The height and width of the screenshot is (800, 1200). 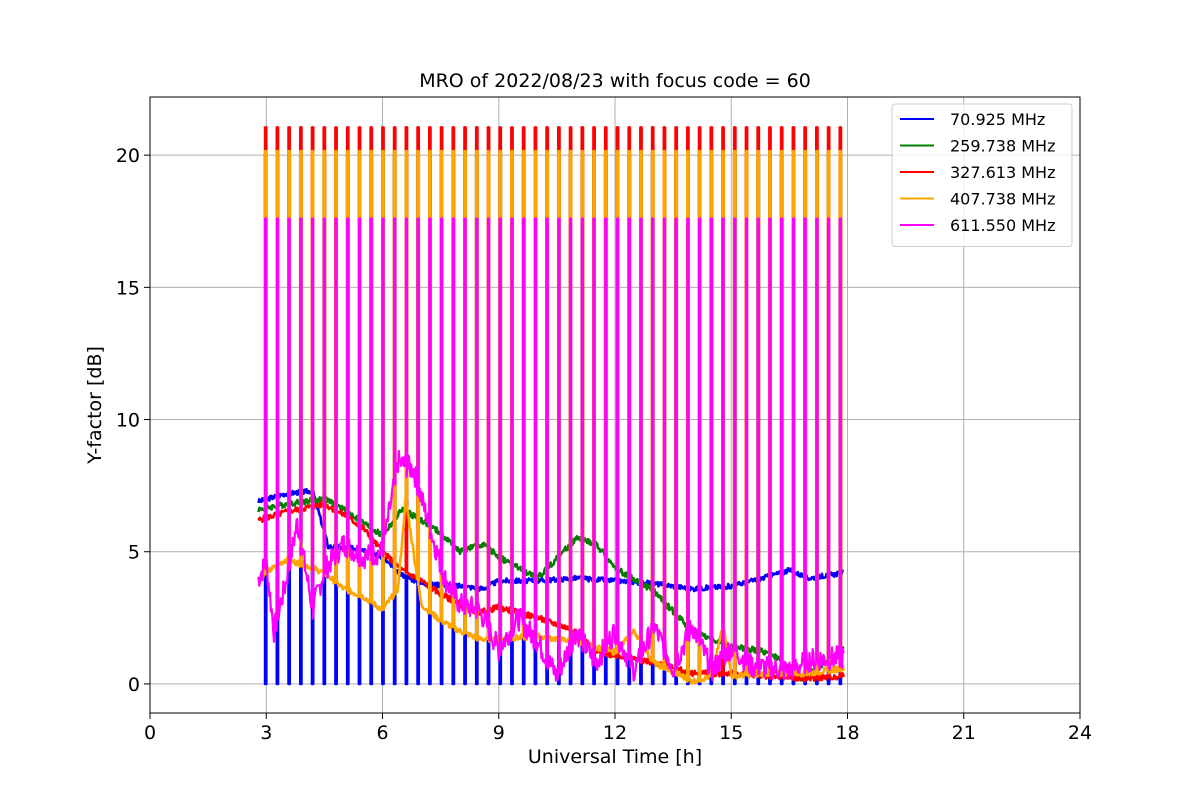 What do you see at coordinates (1002, 146) in the screenshot?
I see `legend-label-1: 259.738 MHz` at bounding box center [1002, 146].